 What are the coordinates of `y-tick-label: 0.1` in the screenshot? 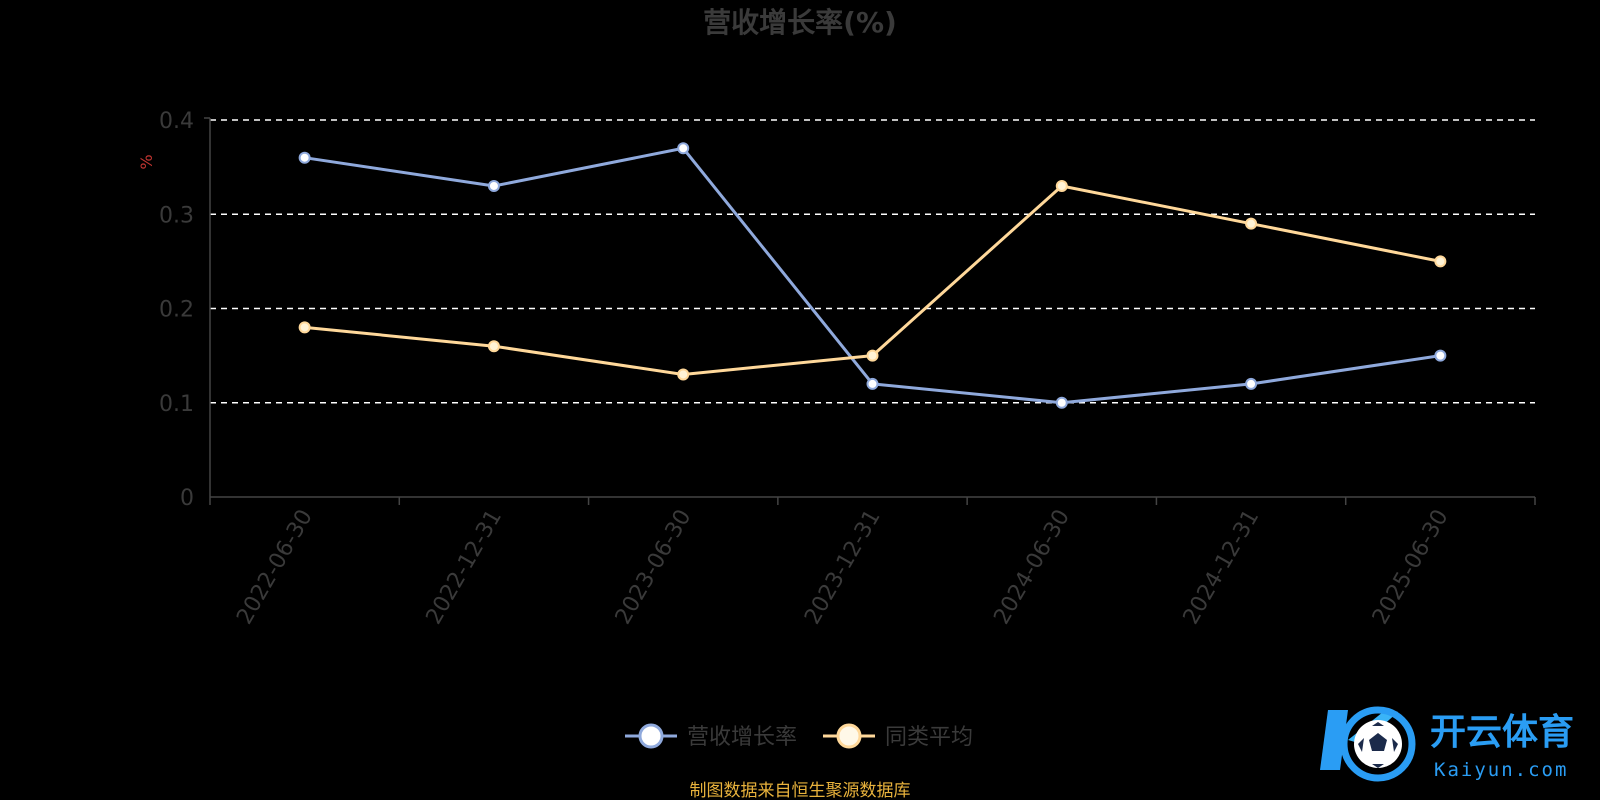 It's located at (176, 404).